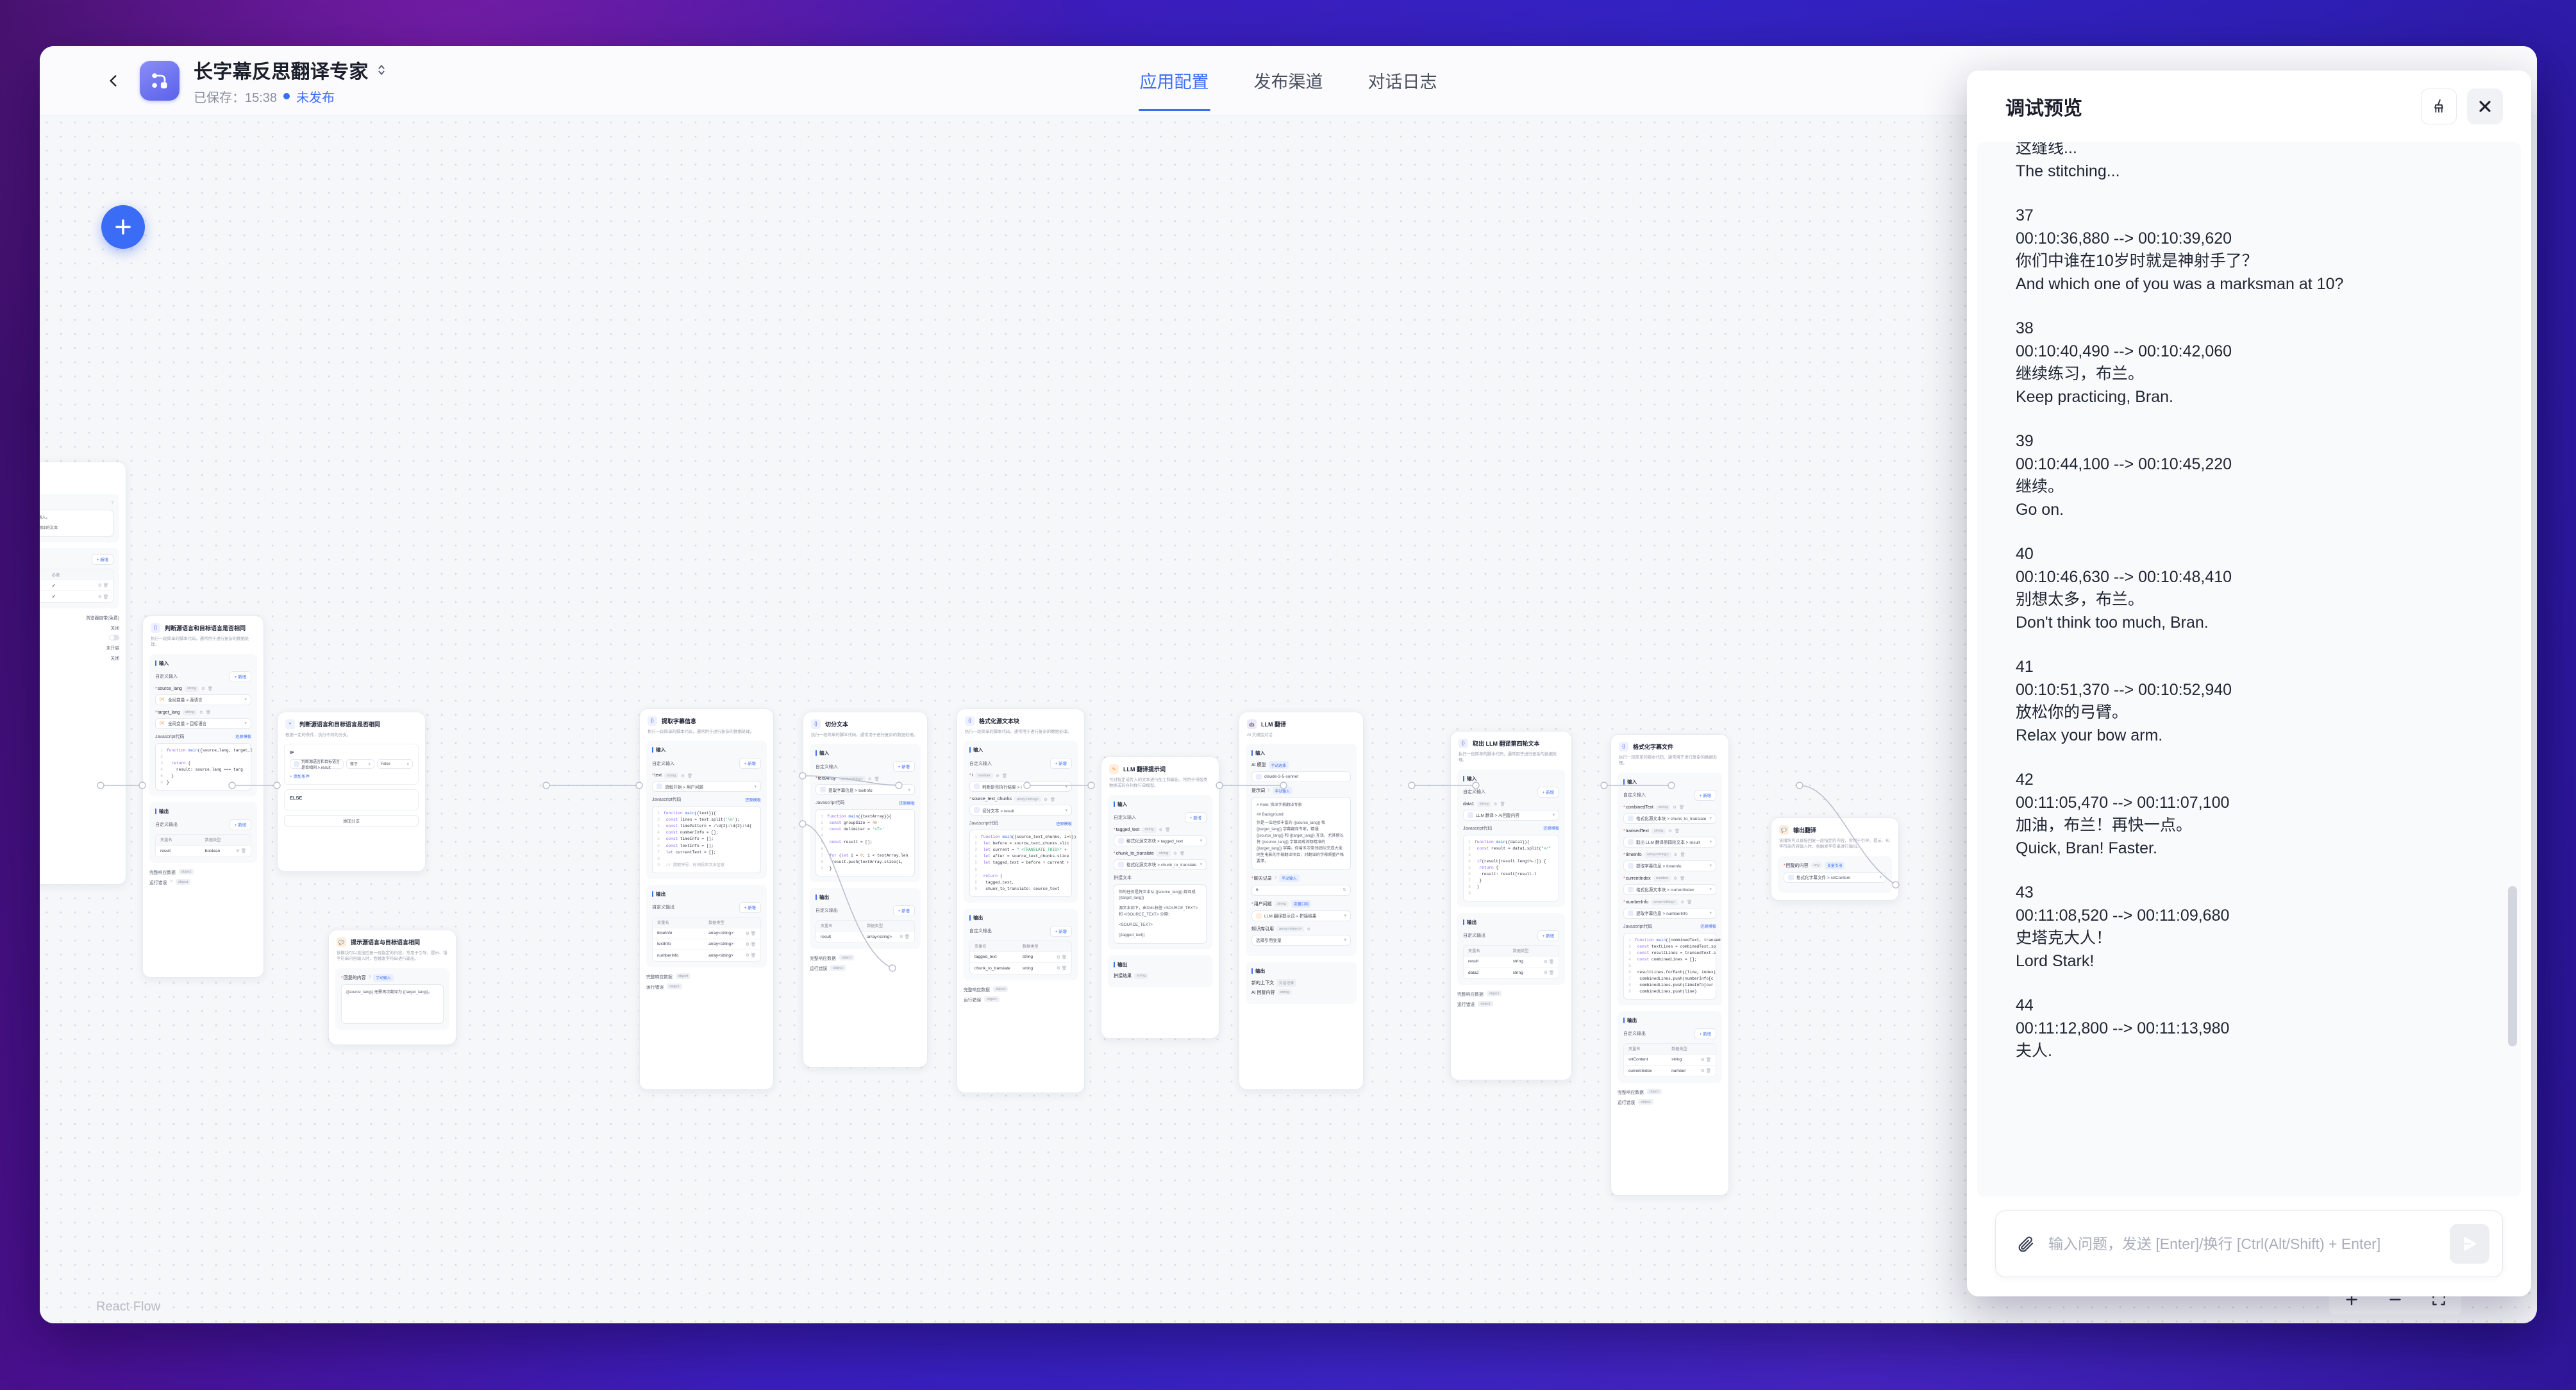 The image size is (2576, 1390). What do you see at coordinates (1301, 940) in the screenshot?
I see `kb-selector: 选择引用变量 ▾` at bounding box center [1301, 940].